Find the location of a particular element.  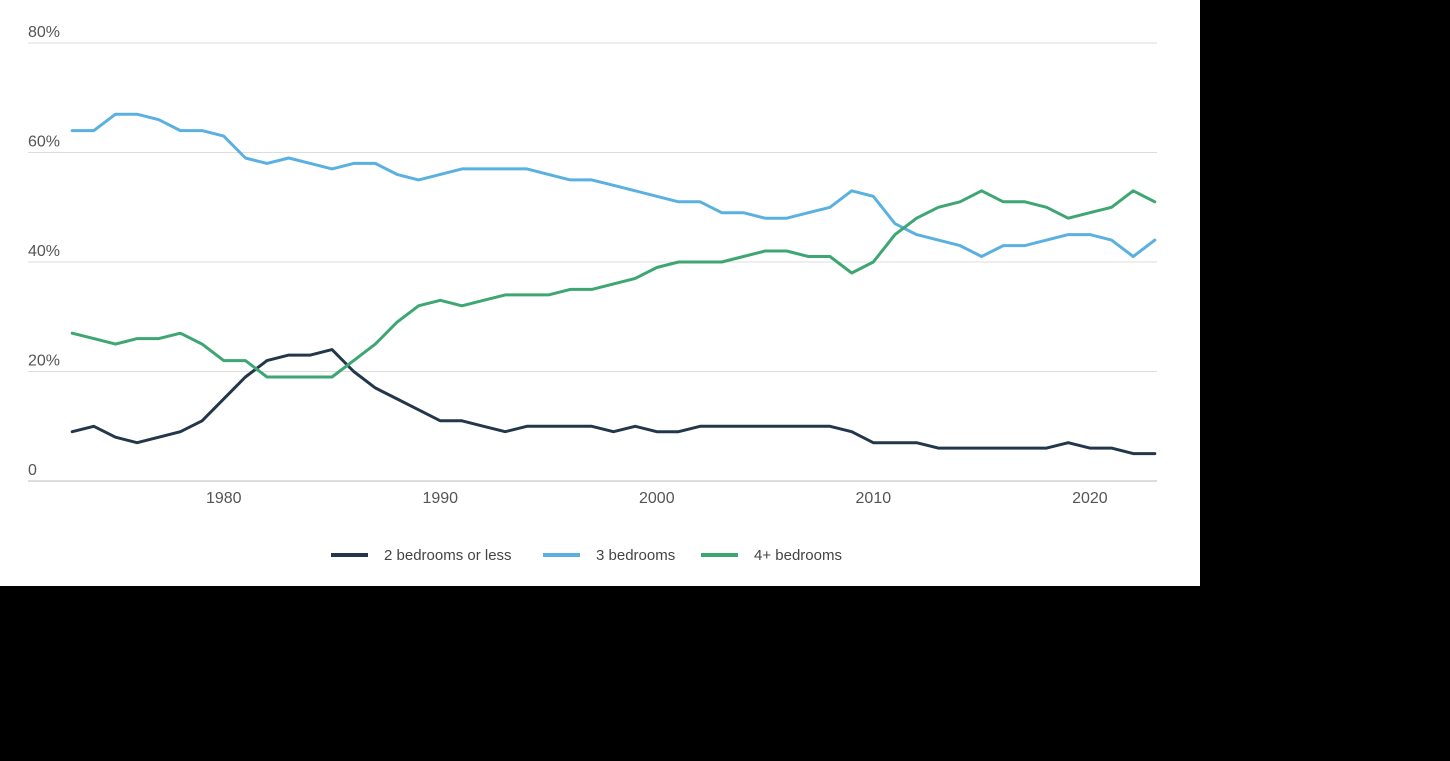

x-tick-label: 1990 is located at coordinates (440, 498).